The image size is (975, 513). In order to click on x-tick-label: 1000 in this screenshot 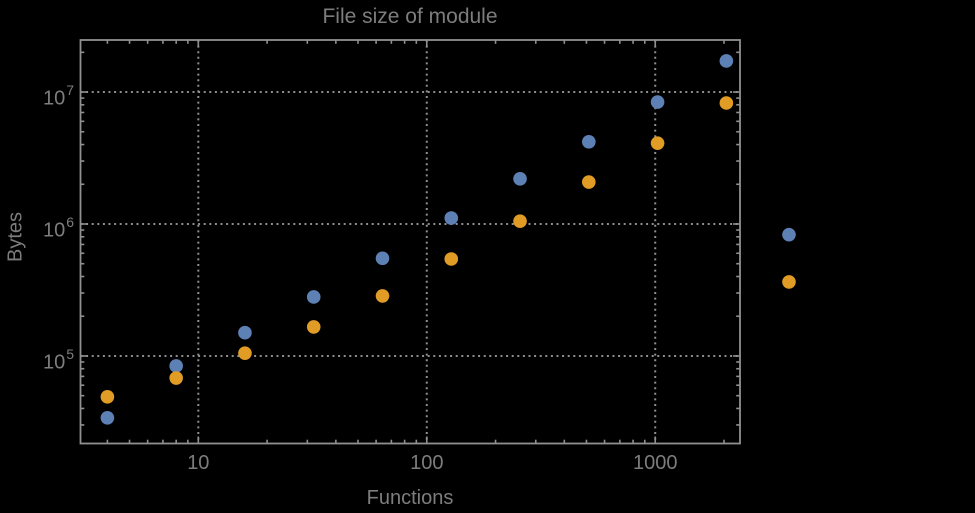, I will do `click(655, 463)`.